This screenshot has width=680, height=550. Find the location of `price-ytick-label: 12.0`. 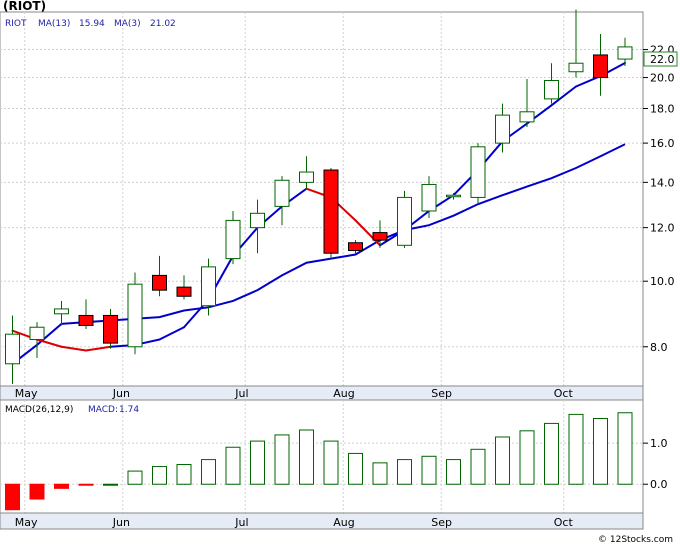

price-ytick-label: 12.0 is located at coordinates (662, 228).